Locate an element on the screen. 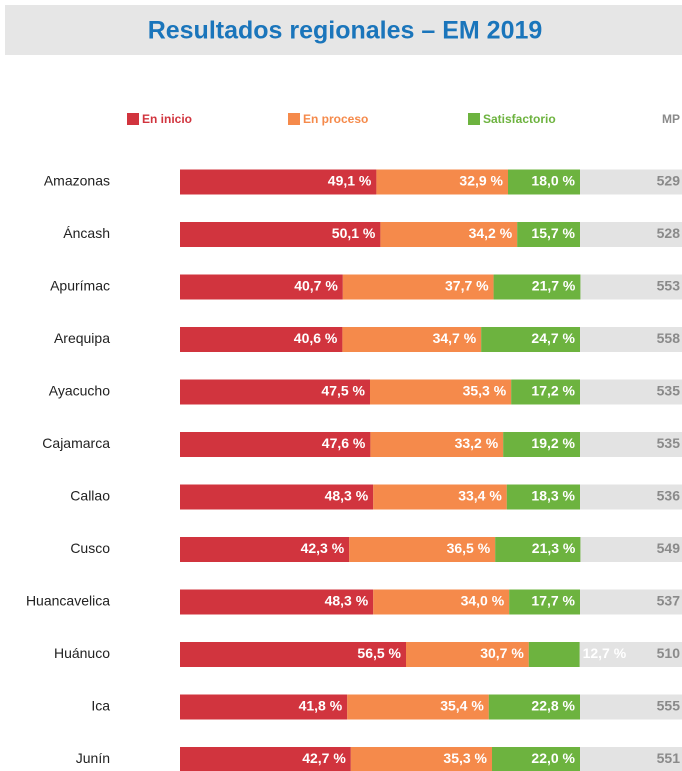 The image size is (682, 771). category-label: Cajamarca is located at coordinates (76, 443).